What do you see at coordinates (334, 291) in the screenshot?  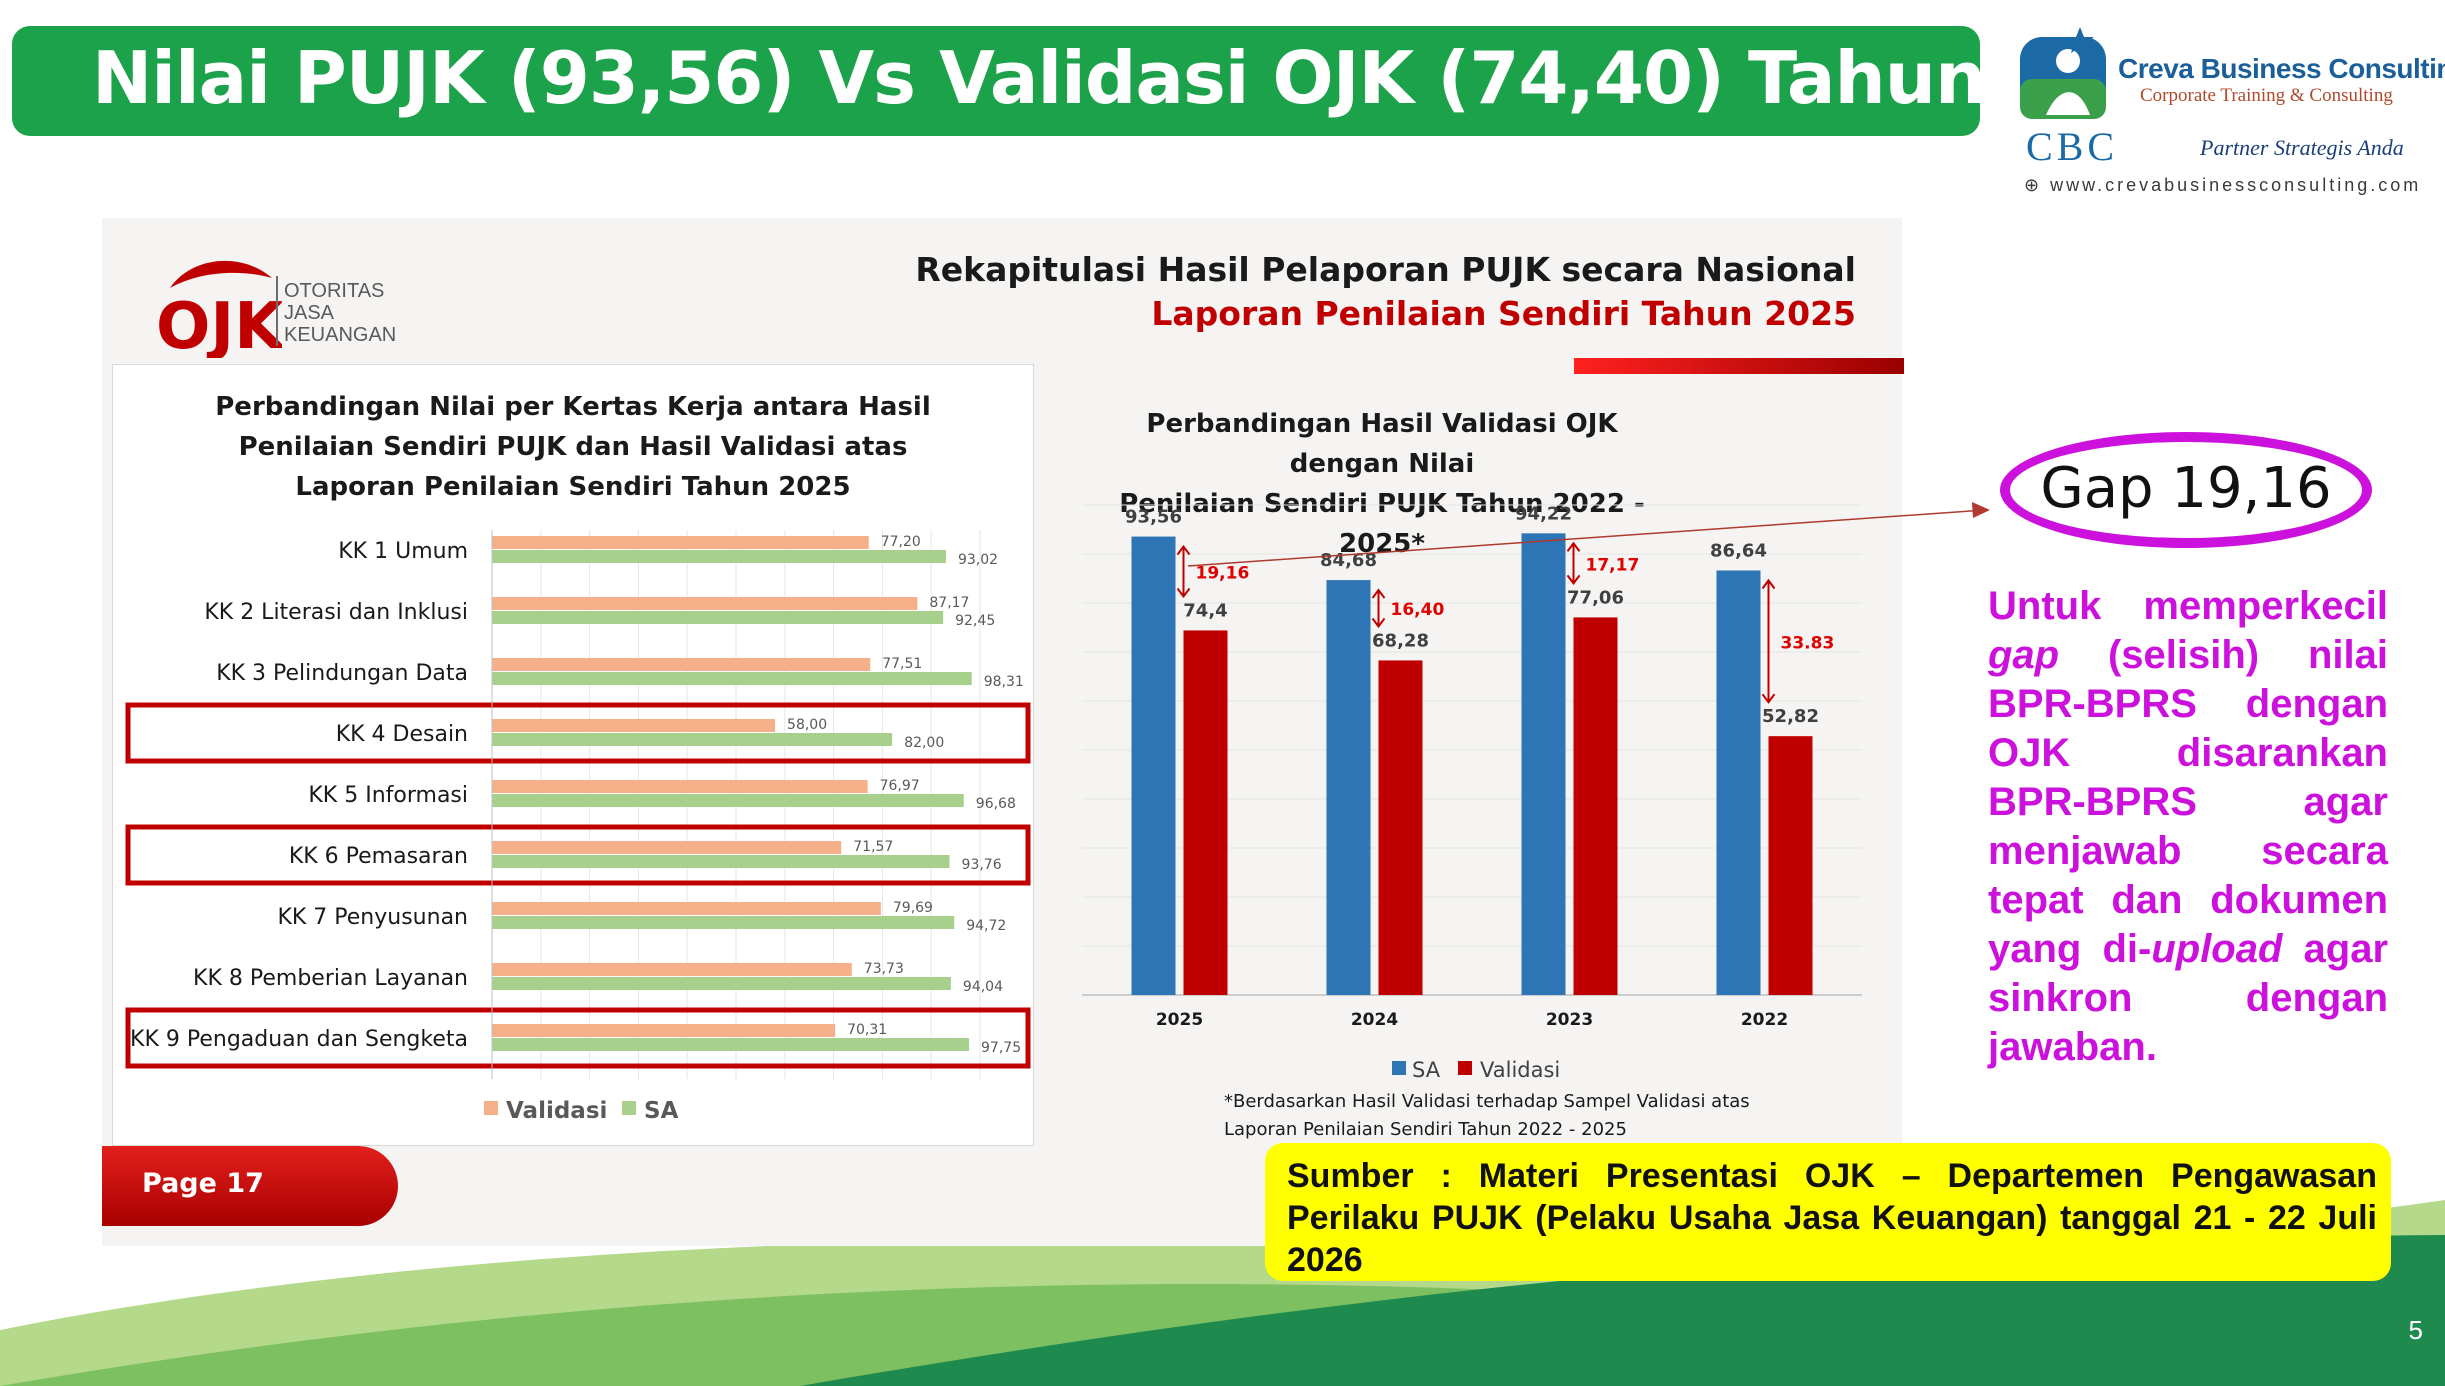 I see `ojk-line-1: OTORITAS` at bounding box center [334, 291].